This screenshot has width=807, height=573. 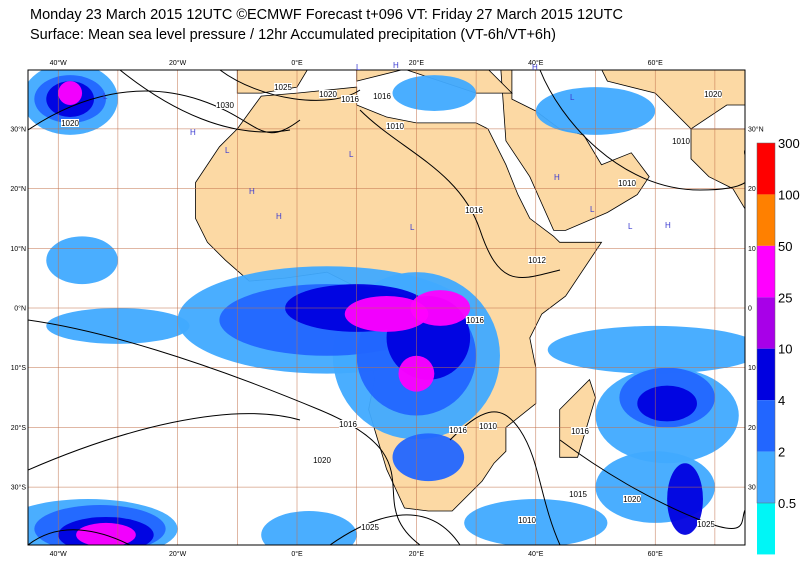 What do you see at coordinates (59, 63) in the screenshot?
I see `lon-label-top: 40°W` at bounding box center [59, 63].